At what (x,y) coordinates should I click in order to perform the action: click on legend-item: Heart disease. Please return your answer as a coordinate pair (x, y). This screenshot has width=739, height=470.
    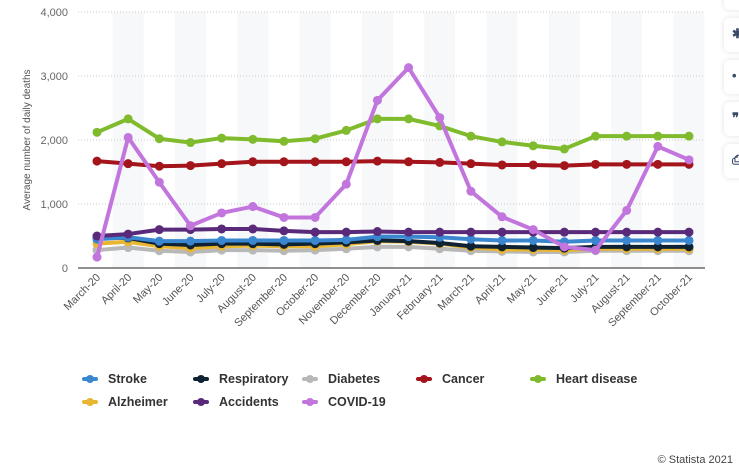
    Looking at the image, I should click on (583, 379).